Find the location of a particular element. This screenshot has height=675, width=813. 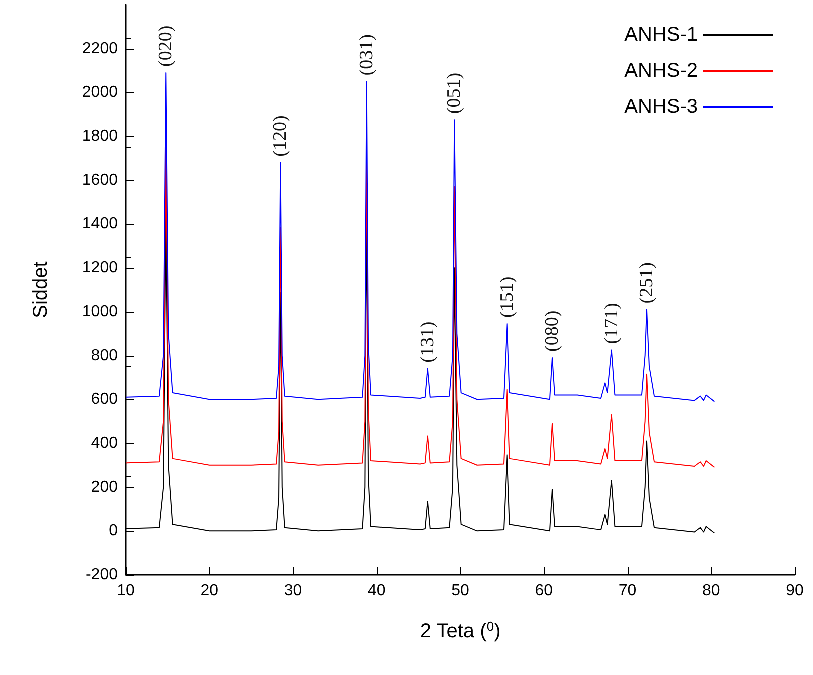

annotation: (131) is located at coordinates (427, 342).